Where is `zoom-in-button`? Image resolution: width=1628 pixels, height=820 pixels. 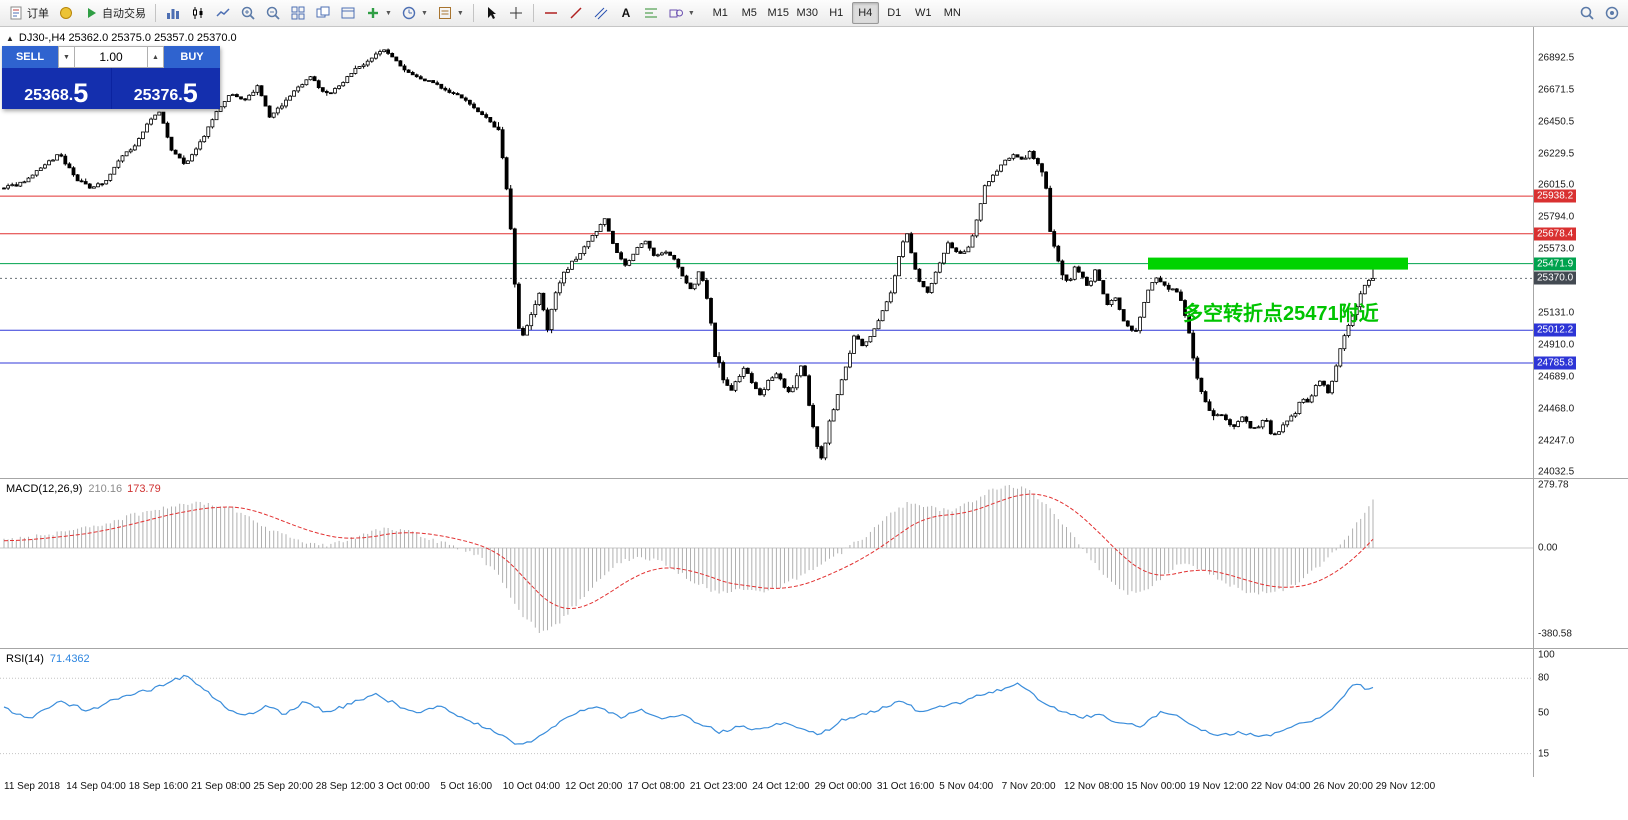
zoom-in-button is located at coordinates (248, 13).